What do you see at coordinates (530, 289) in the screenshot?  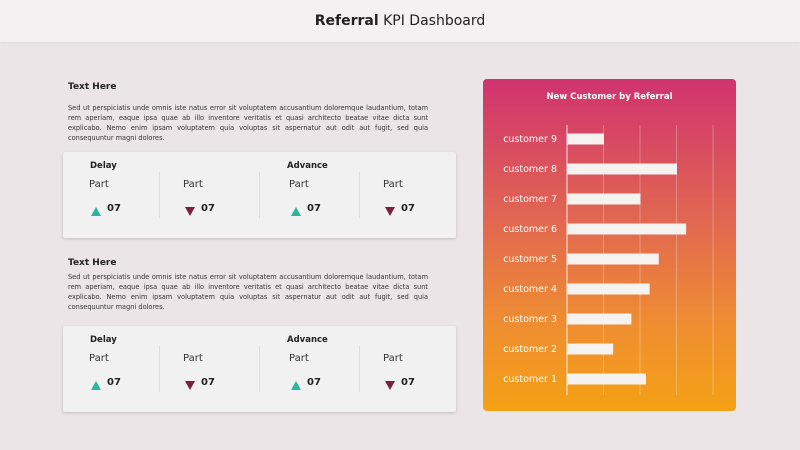 I see `category-label: customer 4` at bounding box center [530, 289].